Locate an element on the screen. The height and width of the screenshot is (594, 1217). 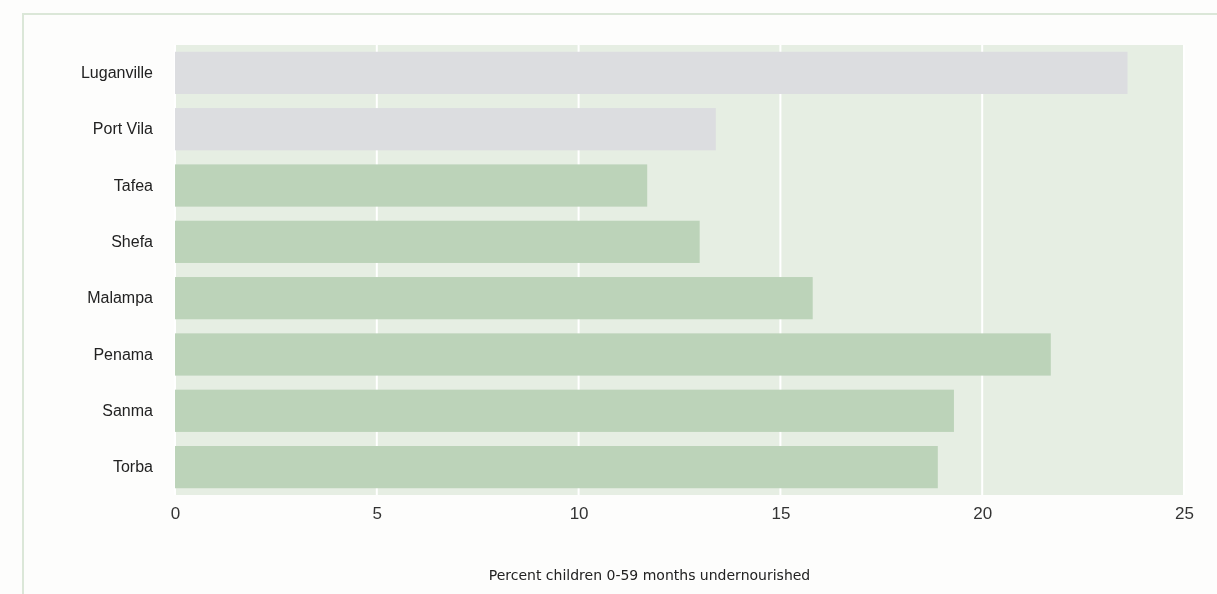
x-tick-label: 10 is located at coordinates (579, 514).